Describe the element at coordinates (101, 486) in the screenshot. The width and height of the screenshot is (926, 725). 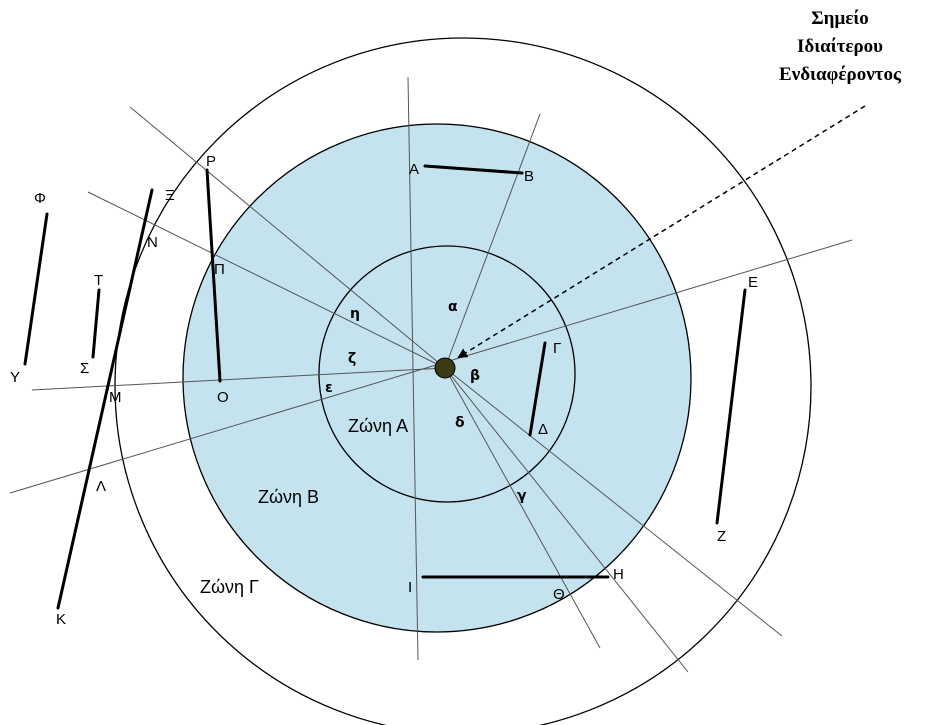
I see `point-label-l: Λ` at that location.